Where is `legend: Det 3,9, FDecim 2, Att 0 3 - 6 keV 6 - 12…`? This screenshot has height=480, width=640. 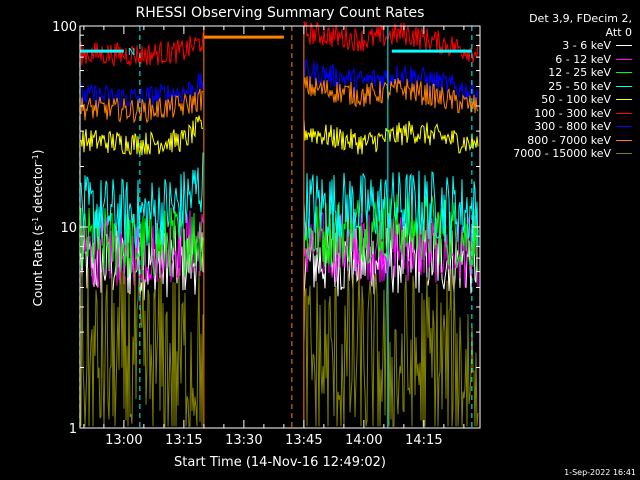 legend: Det 3,9, FDecim 2, Att 0 3 - 6 keV 6 - 12… is located at coordinates (558, 86).